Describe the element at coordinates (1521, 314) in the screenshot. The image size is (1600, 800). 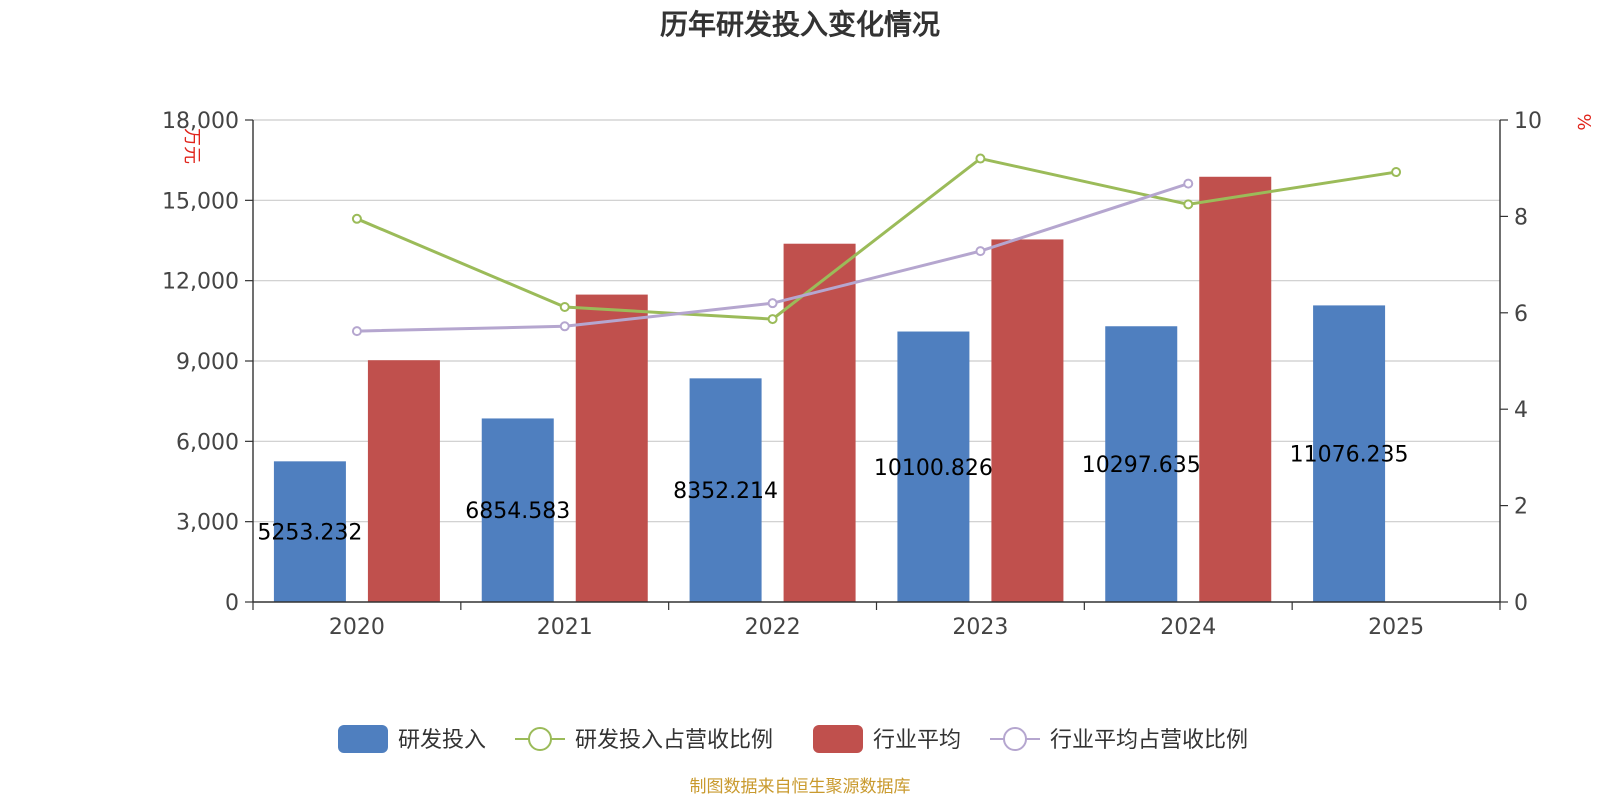
I see `right-tick-label: 6` at that location.